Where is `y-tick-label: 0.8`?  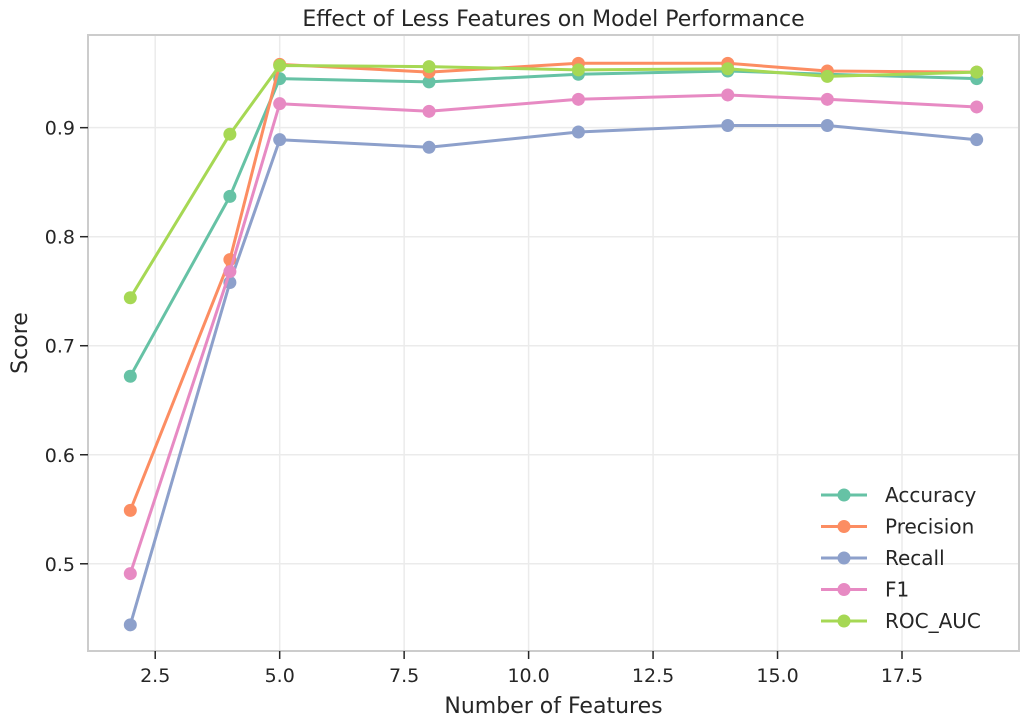 y-tick-label: 0.8 is located at coordinates (60, 238).